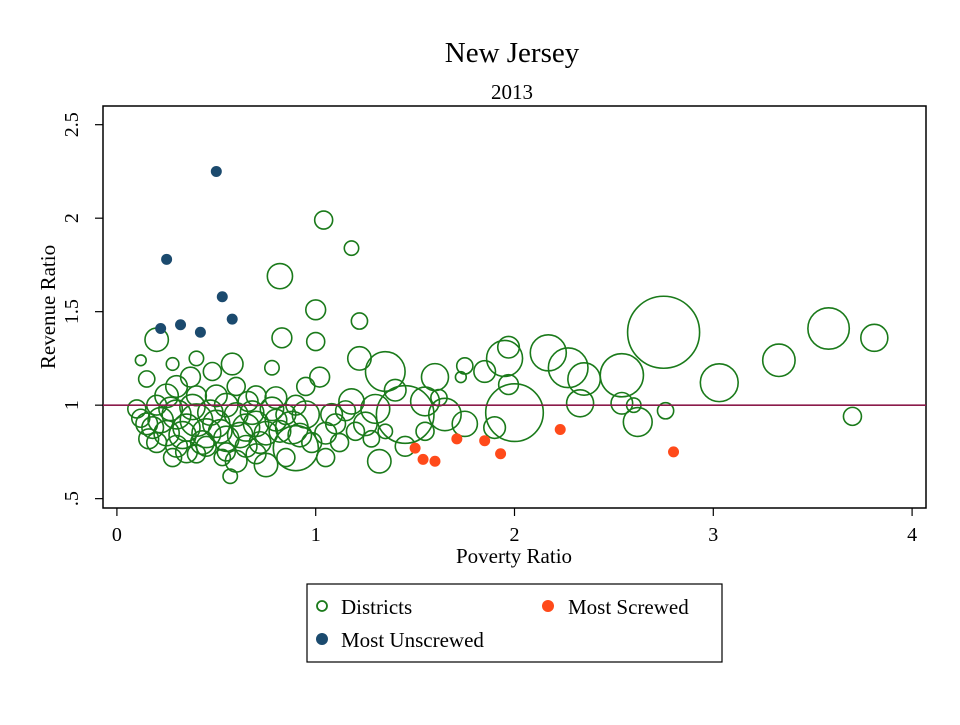  Describe the element at coordinates (912, 535) in the screenshot. I see `x-tick-label: 4` at that location.